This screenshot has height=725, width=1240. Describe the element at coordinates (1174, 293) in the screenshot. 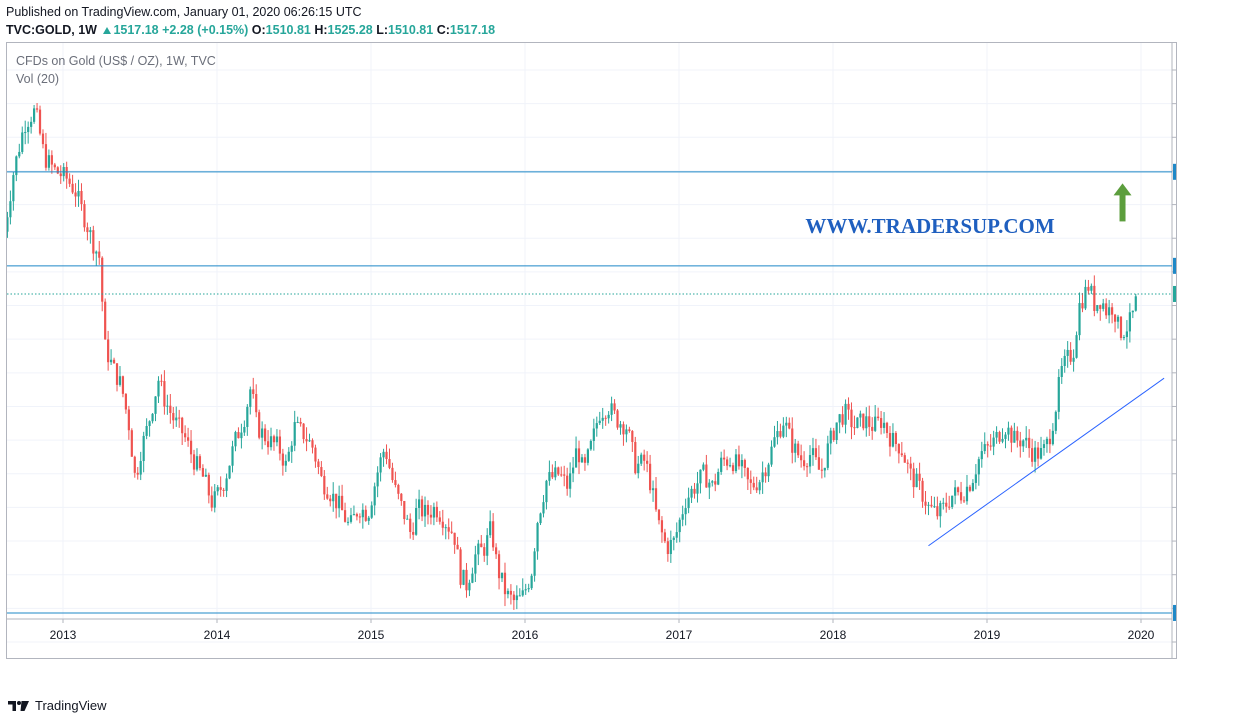

I see `last-price-tag` at that location.